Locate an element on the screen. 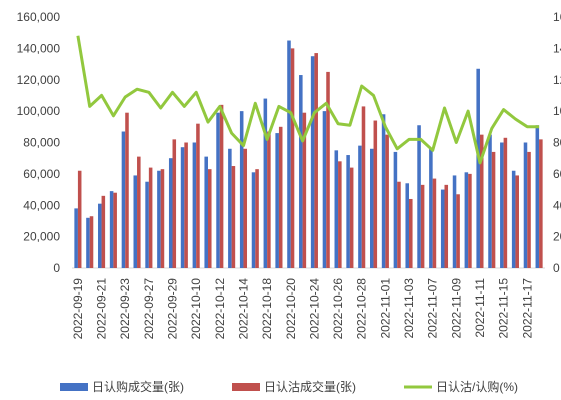 Image resolution: width=561 pixels, height=400 pixels. legend-swatch is located at coordinates (74, 387).